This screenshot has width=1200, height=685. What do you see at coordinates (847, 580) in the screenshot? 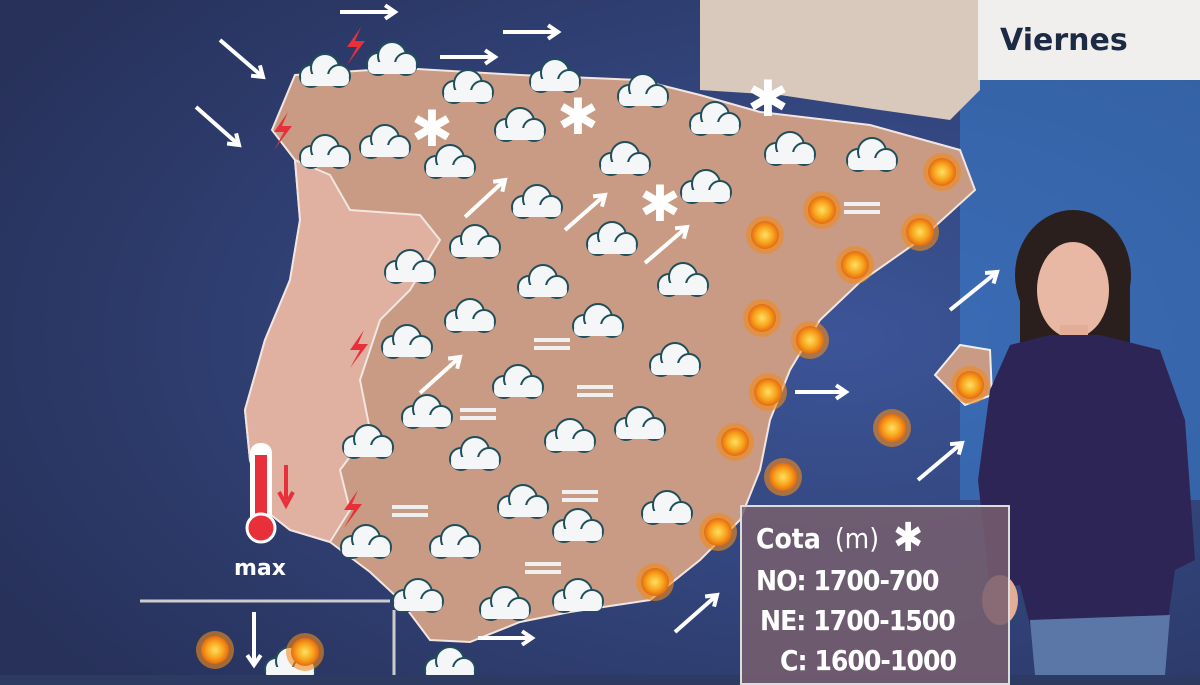
I see `legend-row: NO: 1700-700` at bounding box center [847, 580].